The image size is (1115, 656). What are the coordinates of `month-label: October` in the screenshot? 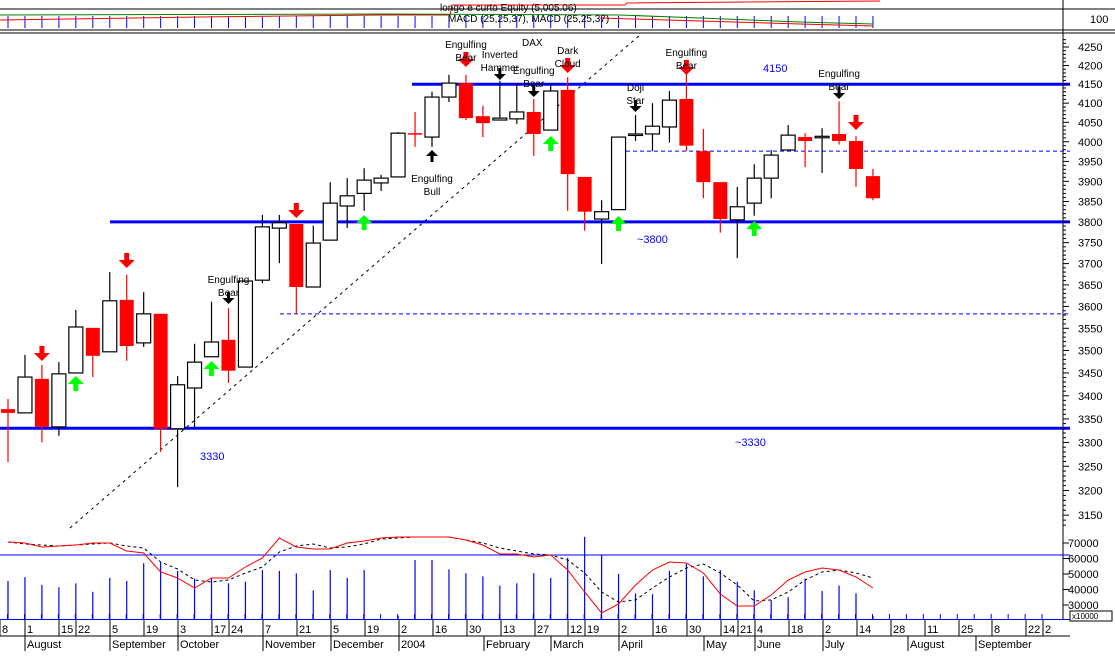 It's located at (199, 645).